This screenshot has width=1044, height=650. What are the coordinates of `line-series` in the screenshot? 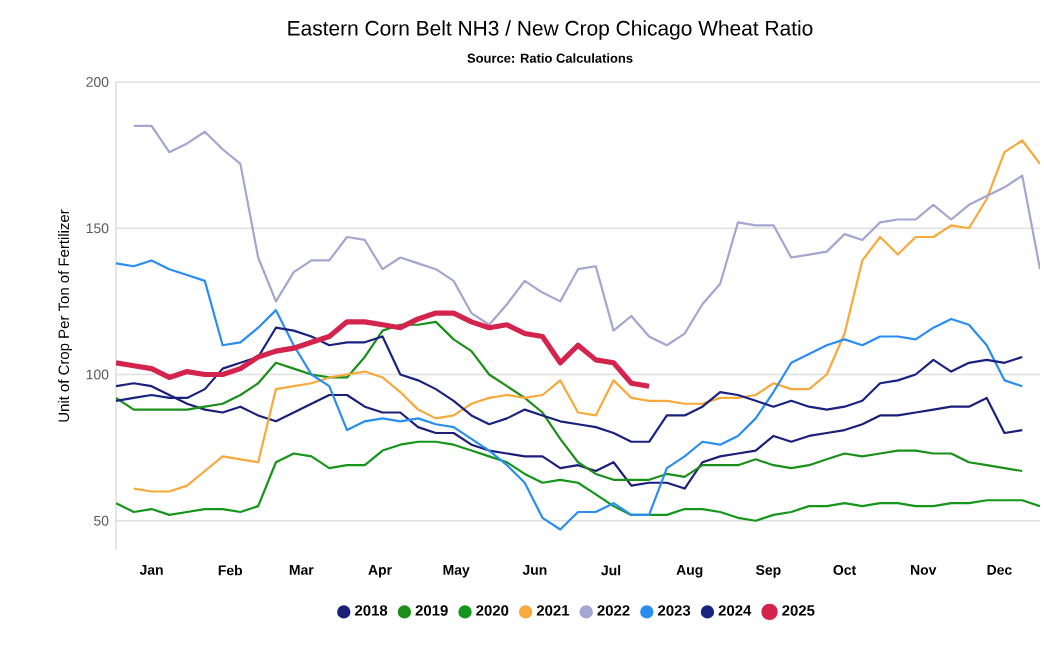 It's located at (384, 349).